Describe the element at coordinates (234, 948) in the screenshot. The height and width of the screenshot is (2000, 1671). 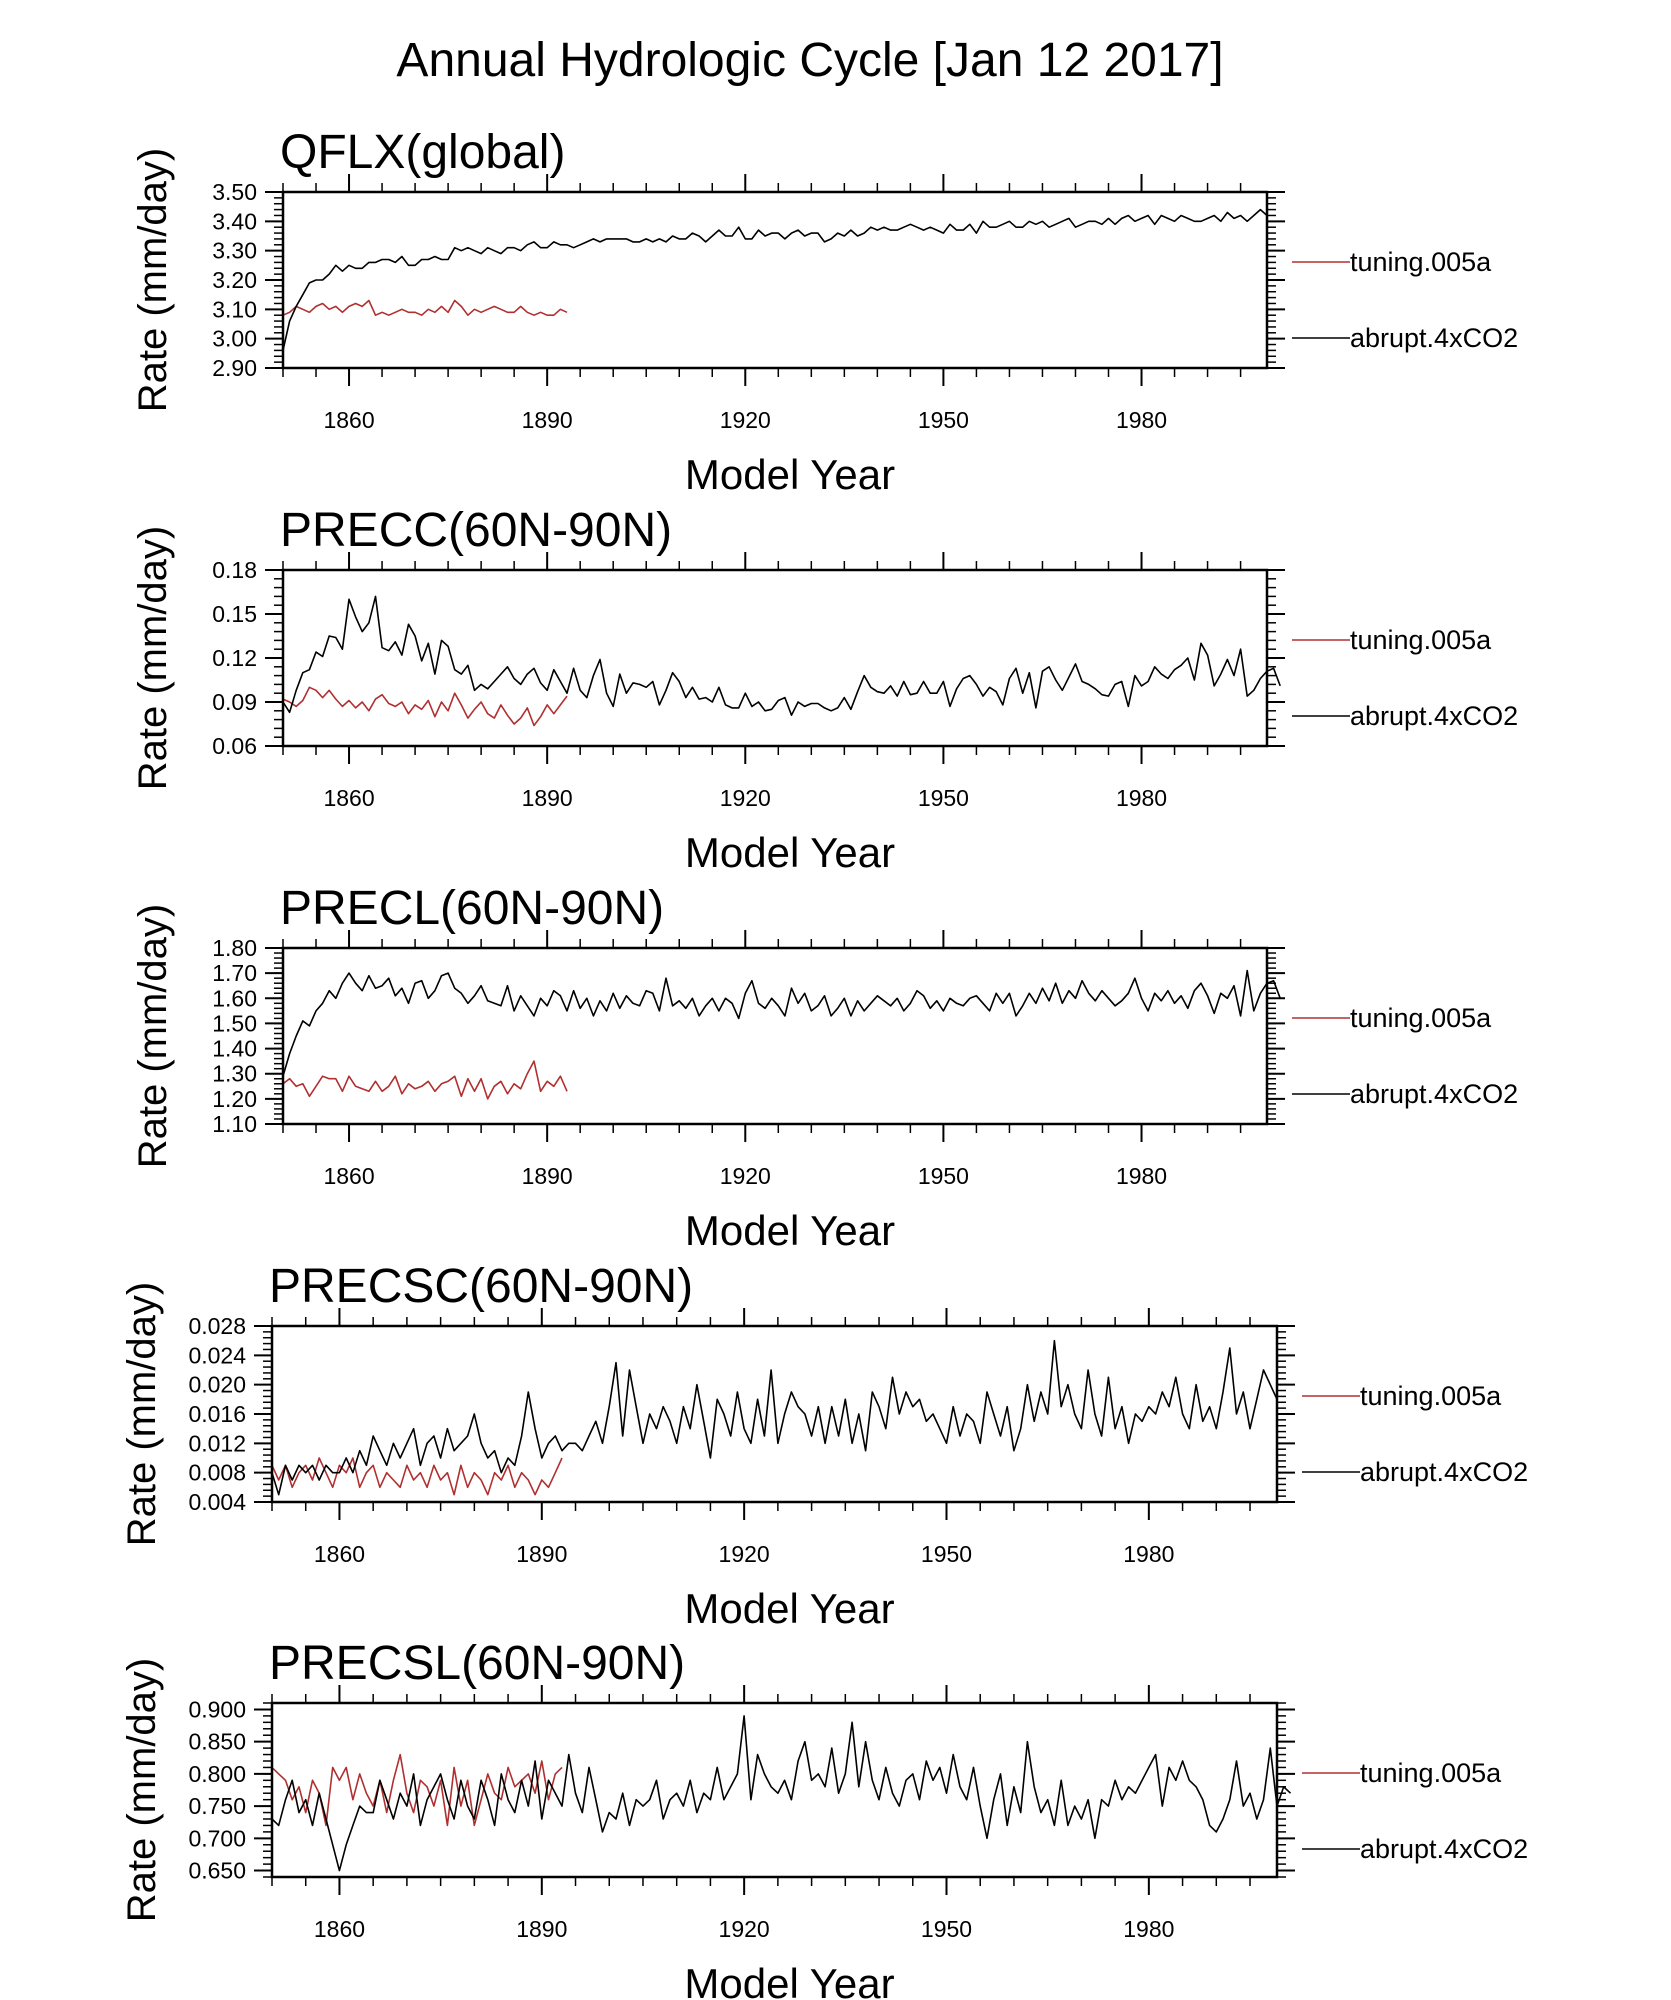
I see `y-tick-label: 1.80` at that location.